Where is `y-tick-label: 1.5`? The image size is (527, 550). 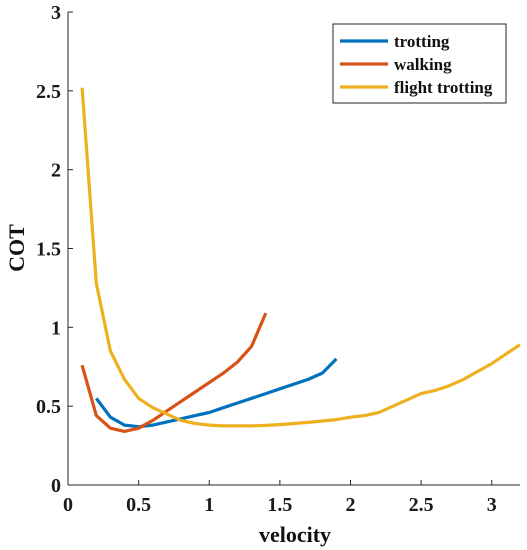 y-tick-label: 1.5 is located at coordinates (48, 250).